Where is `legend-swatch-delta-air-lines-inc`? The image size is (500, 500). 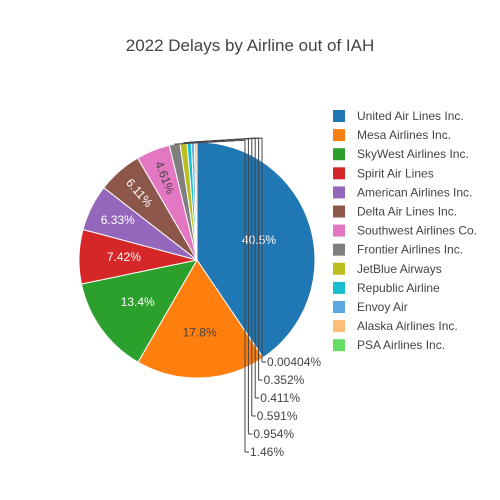
legend-swatch-delta-air-lines-inc is located at coordinates (339, 211).